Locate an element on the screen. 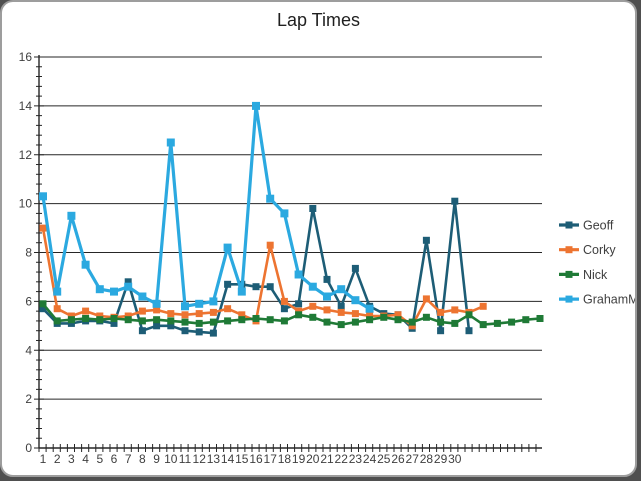 This screenshot has width=641, height=481. x-tick-label: 1 is located at coordinates (43, 459).